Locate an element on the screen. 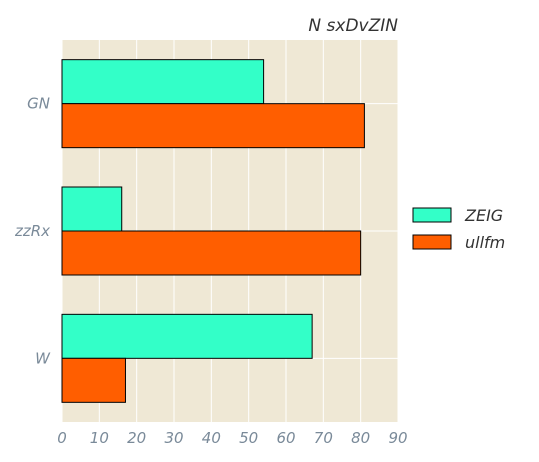 This screenshot has width=539, height=462. x-tick-label: 70 is located at coordinates (323, 438).